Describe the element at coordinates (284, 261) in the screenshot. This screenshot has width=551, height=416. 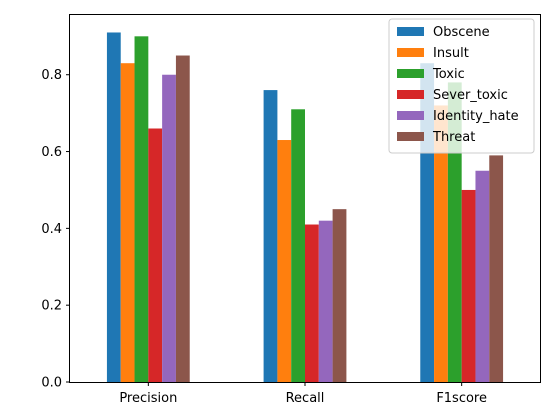
I see `bar-insult-recall` at that location.